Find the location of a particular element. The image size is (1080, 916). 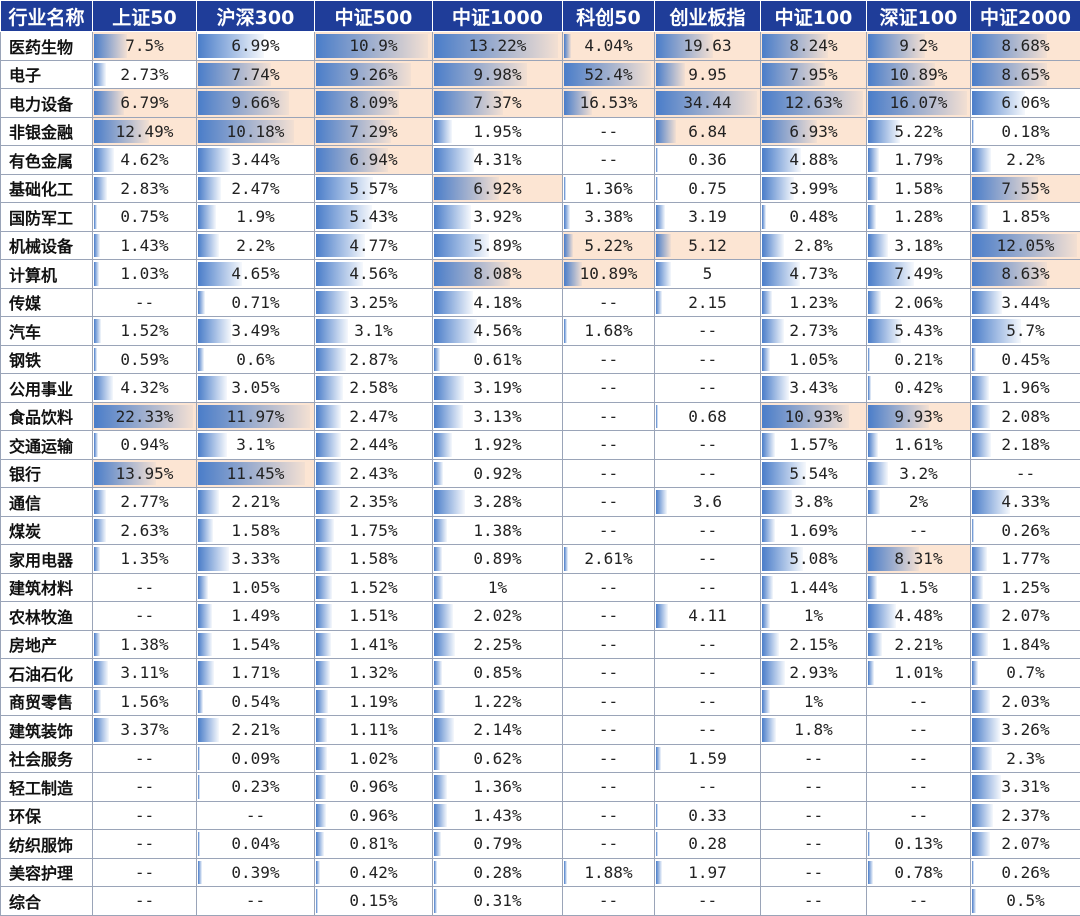

weight-cell: 4.56% is located at coordinates (374, 274).